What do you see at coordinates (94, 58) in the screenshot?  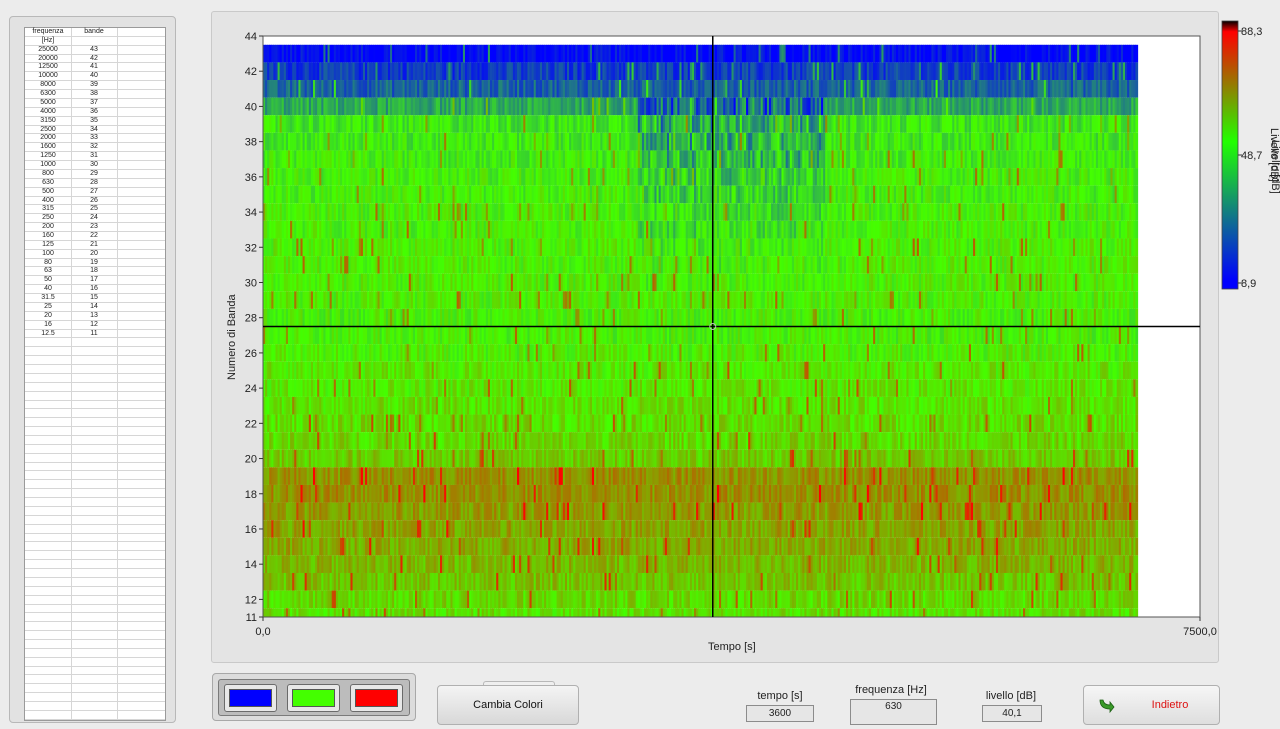 I see `cell-banda: 42` at bounding box center [94, 58].